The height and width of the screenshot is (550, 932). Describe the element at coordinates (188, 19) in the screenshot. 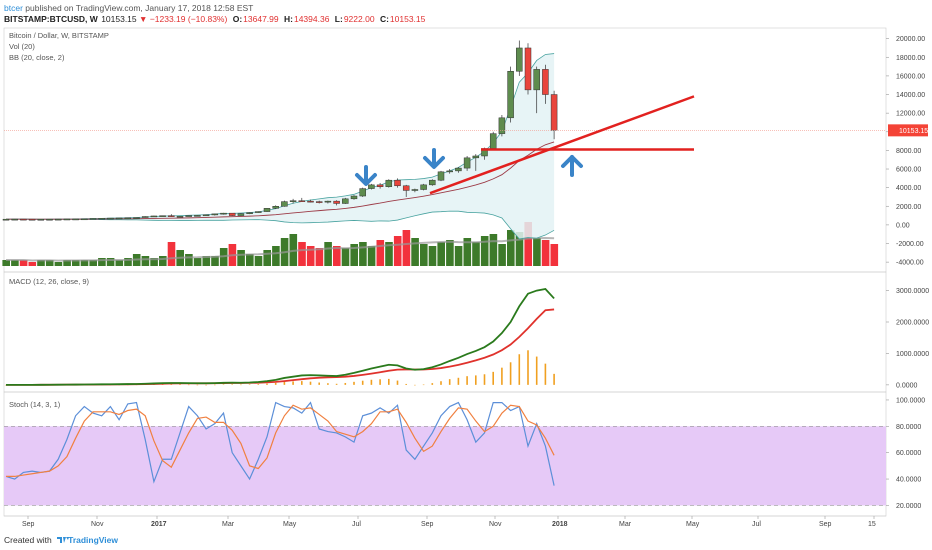

I see `change-value: −1233.19 (−10.83%)` at that location.